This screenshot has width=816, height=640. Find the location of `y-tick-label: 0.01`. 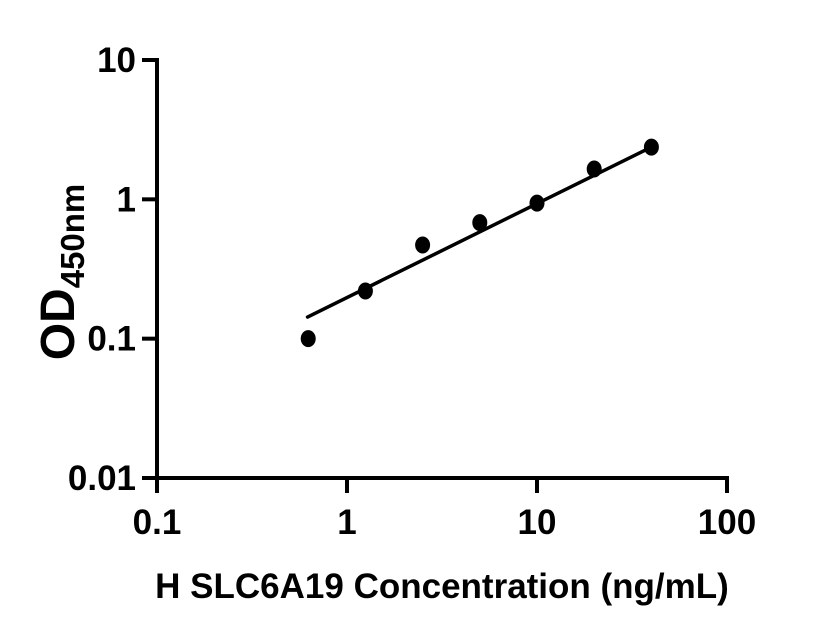

y-tick-label: 0.01 is located at coordinates (102, 478).